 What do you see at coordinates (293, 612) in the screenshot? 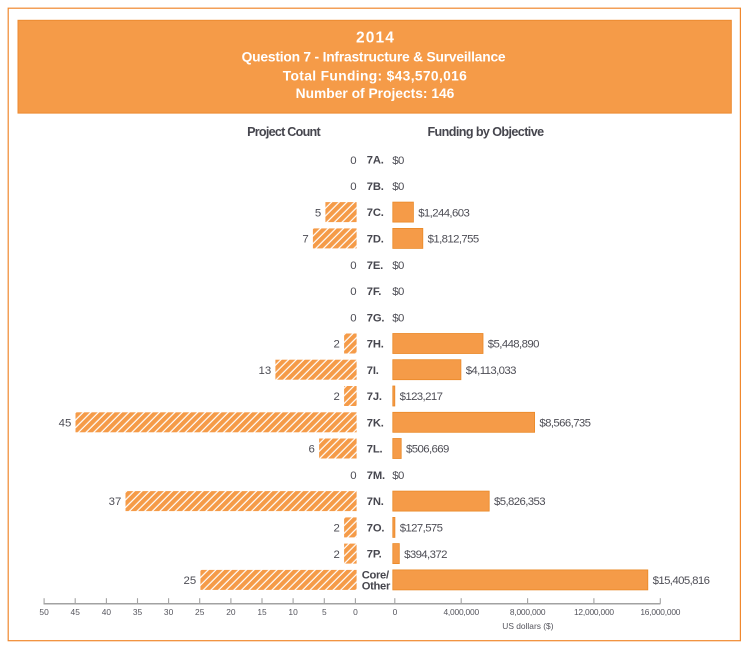
I see `svg-text: 10` at bounding box center [293, 612].